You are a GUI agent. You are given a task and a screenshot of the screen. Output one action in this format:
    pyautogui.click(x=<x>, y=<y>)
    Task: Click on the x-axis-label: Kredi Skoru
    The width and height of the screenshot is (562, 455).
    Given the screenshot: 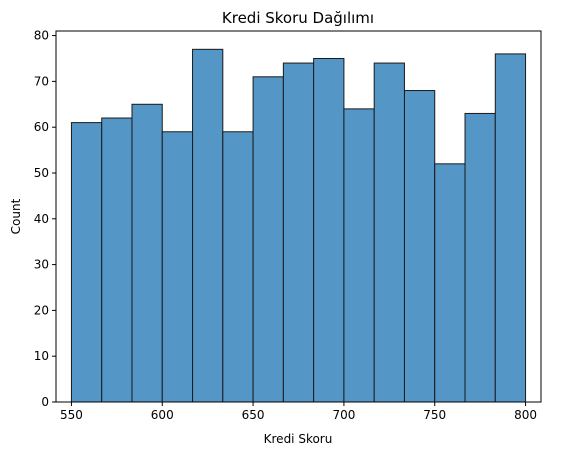 What is the action you would take?
    pyautogui.click(x=298, y=439)
    